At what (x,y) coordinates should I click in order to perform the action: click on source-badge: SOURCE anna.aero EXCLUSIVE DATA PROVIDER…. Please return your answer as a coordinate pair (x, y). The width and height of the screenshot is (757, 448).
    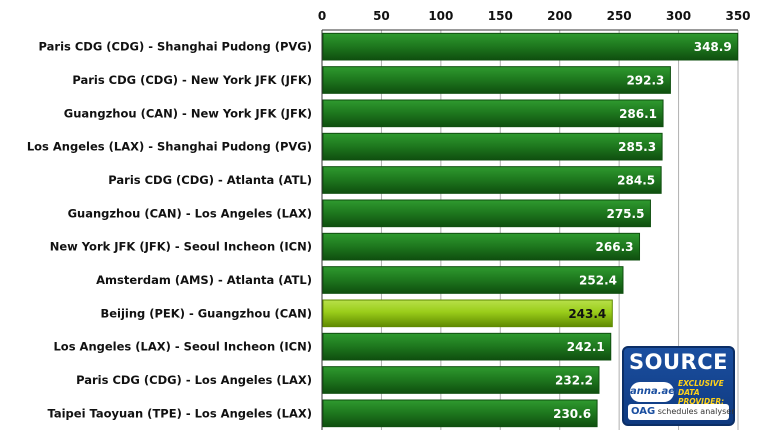
    Looking at the image, I should click on (678, 386).